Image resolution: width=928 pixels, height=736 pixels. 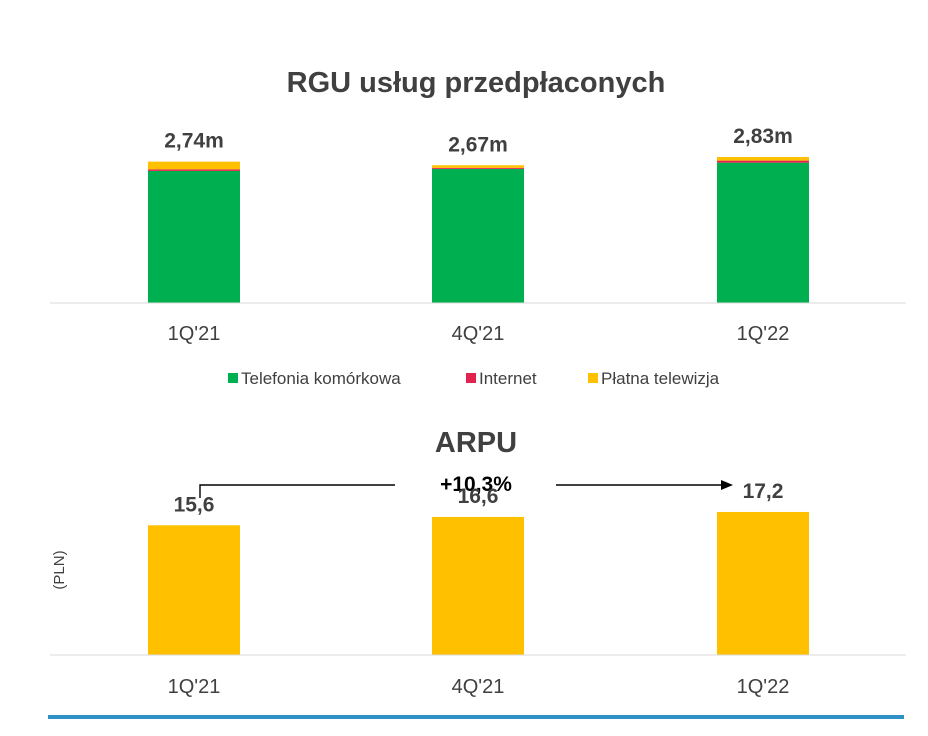 What do you see at coordinates (476, 484) in the screenshot?
I see `growth-annotation-label: +10,3%` at bounding box center [476, 484].